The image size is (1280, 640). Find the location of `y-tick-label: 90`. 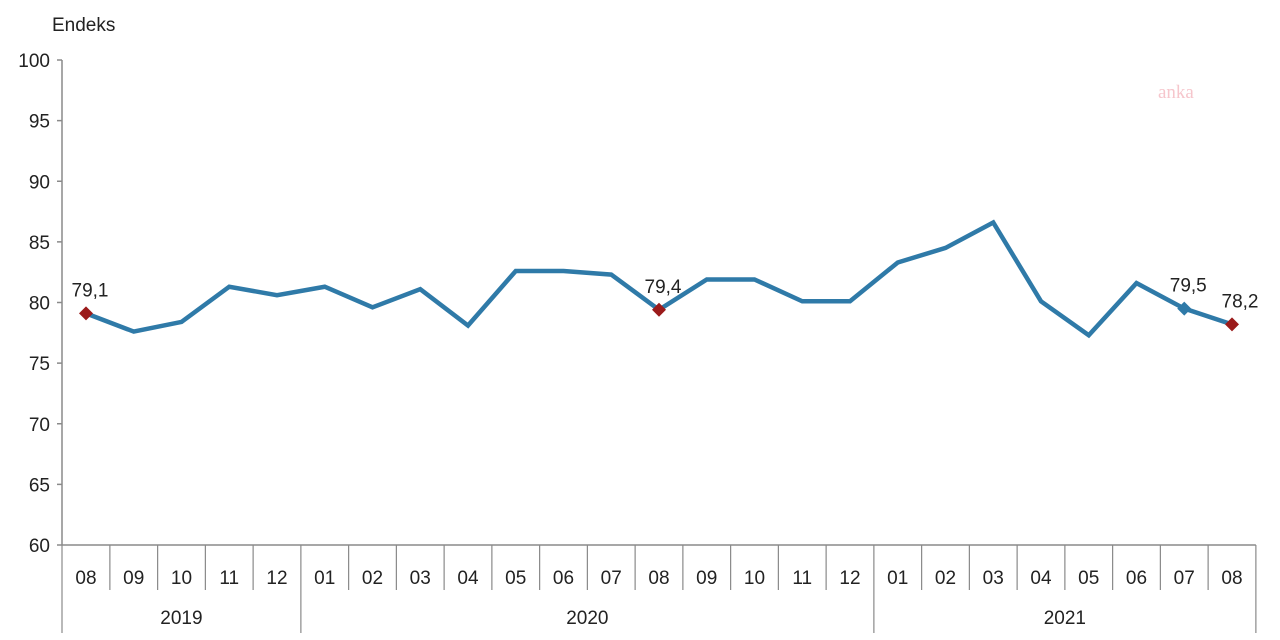

y-tick-label: 90 is located at coordinates (39, 182).